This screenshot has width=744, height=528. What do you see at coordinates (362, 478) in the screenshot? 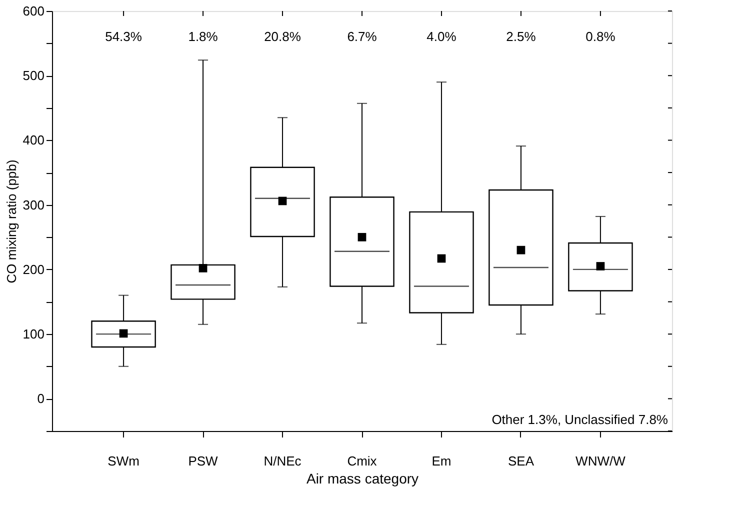
I see `x-axis-title: Air mass category` at bounding box center [362, 478].